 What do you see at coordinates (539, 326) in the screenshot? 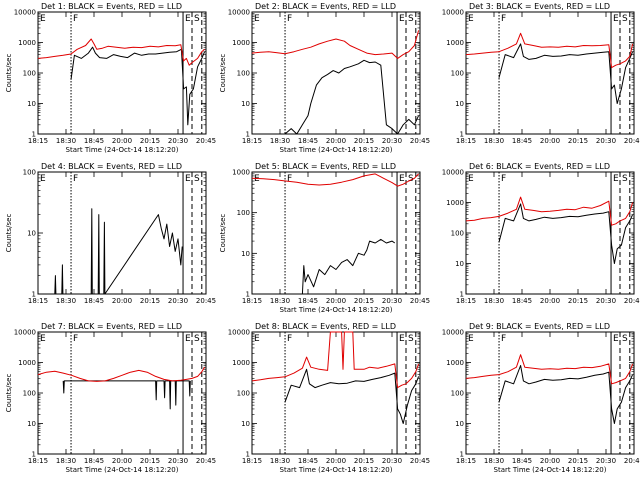
I see `panel-title: Det 9: BLACK = Events, RED = LLD` at bounding box center [539, 326].